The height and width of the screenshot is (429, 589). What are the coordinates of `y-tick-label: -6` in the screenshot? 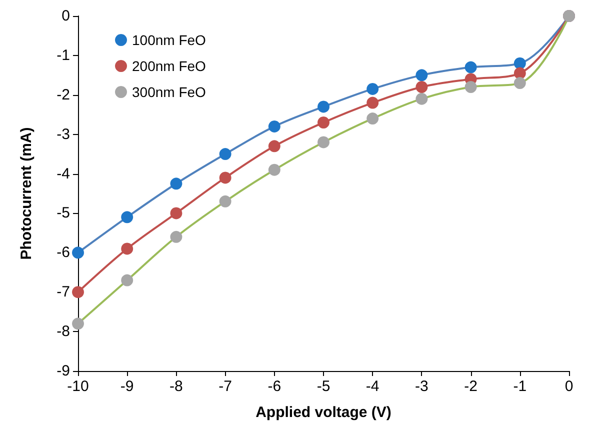 It's located at (63, 253).